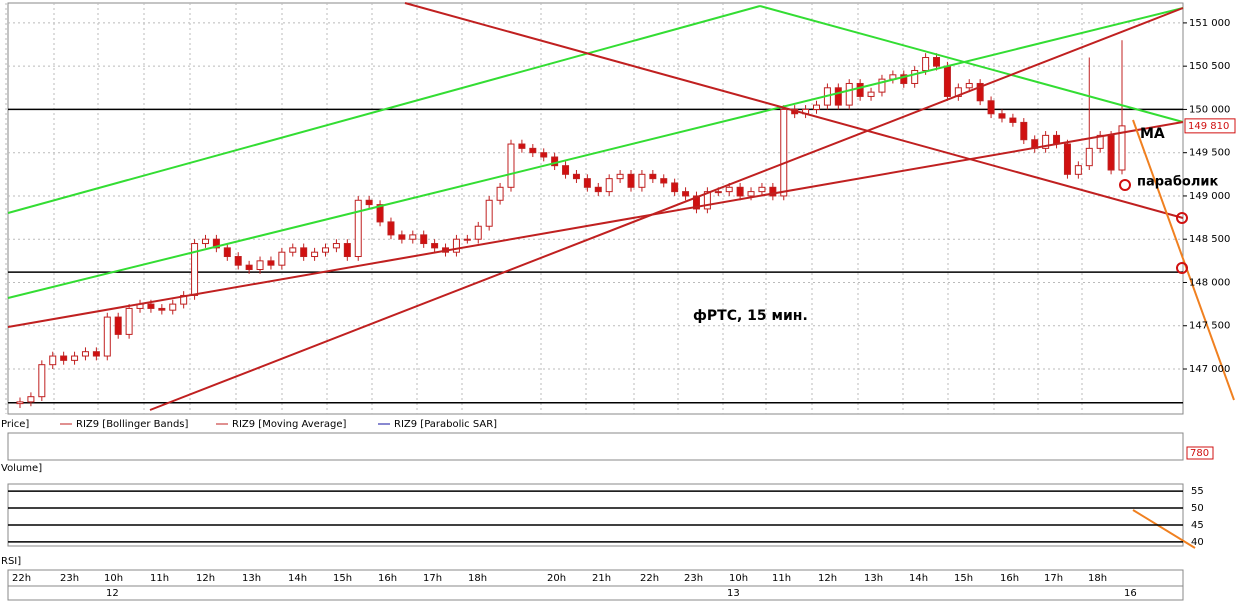 The image size is (1237, 604). What do you see at coordinates (1209, 369) in the screenshot?
I see `y-tick-label: 147 000` at bounding box center [1209, 369].